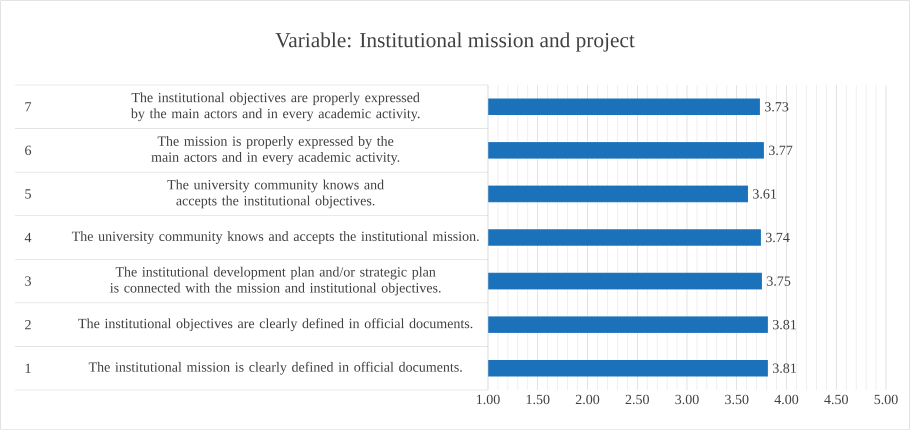 The image size is (910, 430). Describe the element at coordinates (28, 281) in the screenshot. I see `text: 3` at that location.